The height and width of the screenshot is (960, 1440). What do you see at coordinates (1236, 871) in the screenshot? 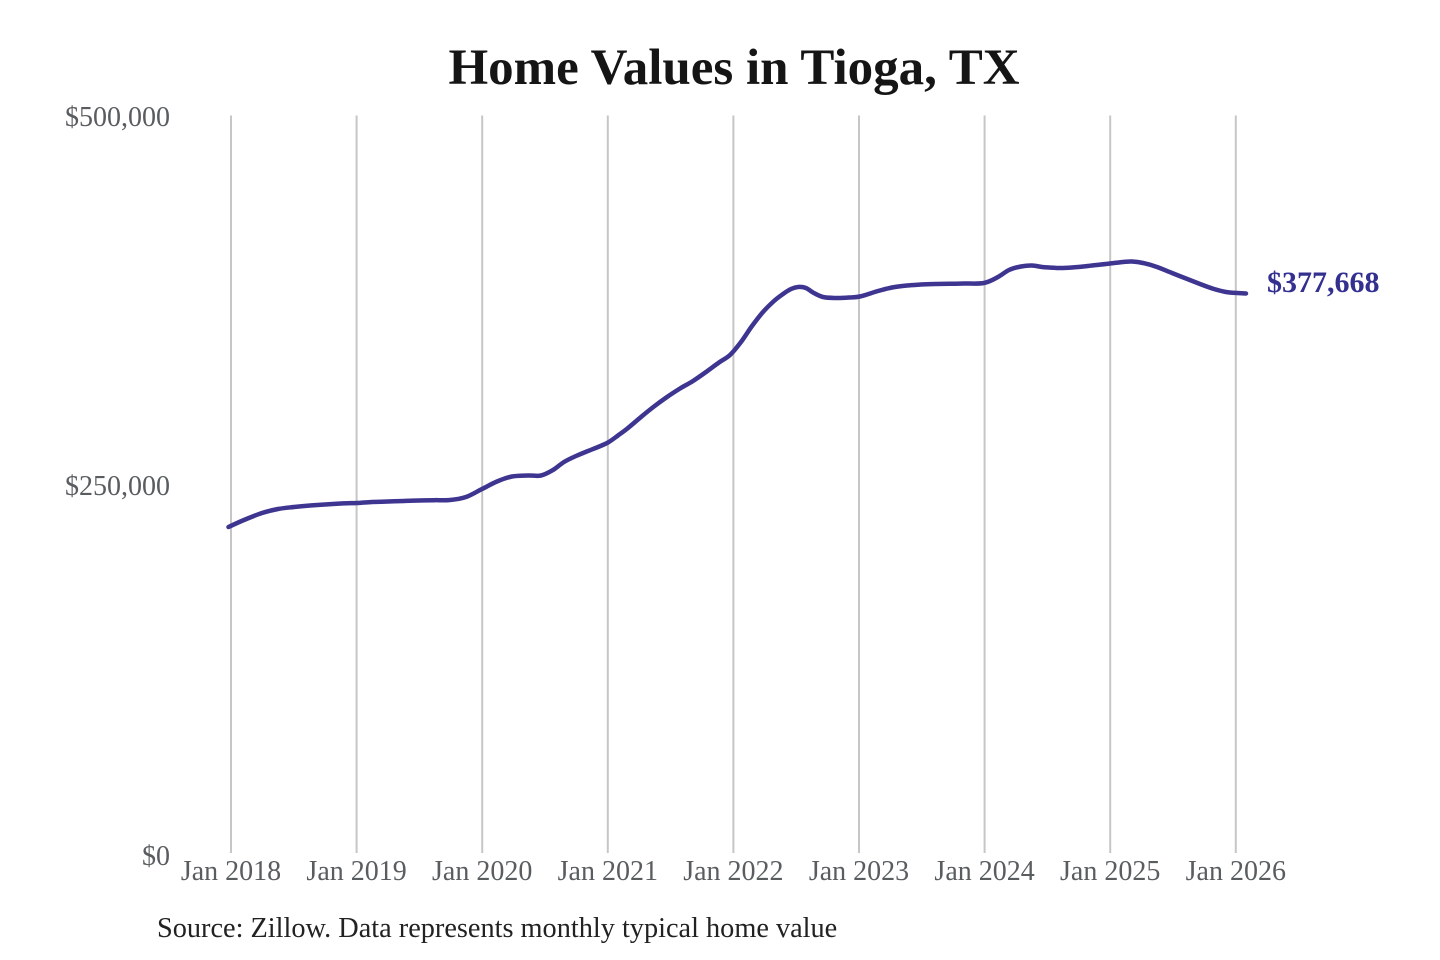
I see `svg-text: Jan 2026` at bounding box center [1236, 871].